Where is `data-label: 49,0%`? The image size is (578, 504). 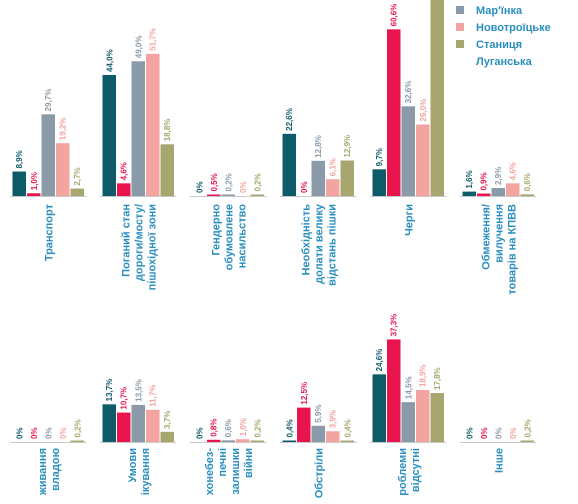 data-label: 49,0% is located at coordinates (138, 47).